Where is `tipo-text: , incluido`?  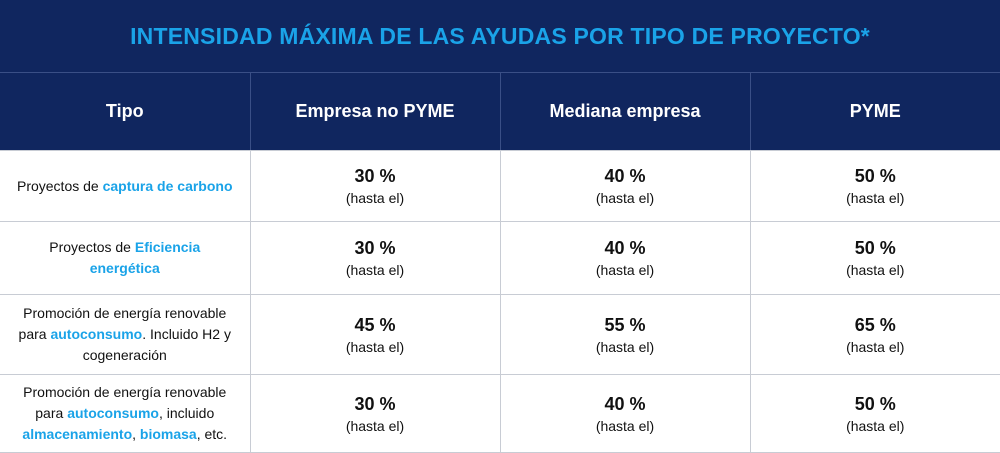 tipo-text: , incluido is located at coordinates (186, 413).